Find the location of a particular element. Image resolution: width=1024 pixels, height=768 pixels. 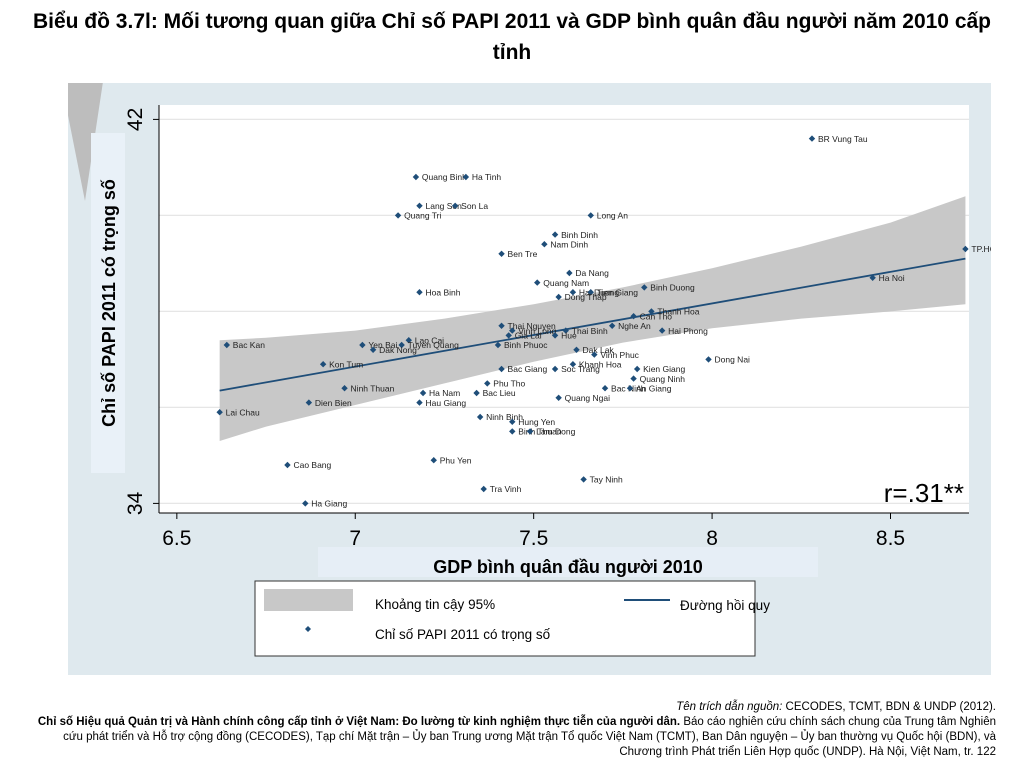

data-point-label: Ha Nam is located at coordinates (444, 393).